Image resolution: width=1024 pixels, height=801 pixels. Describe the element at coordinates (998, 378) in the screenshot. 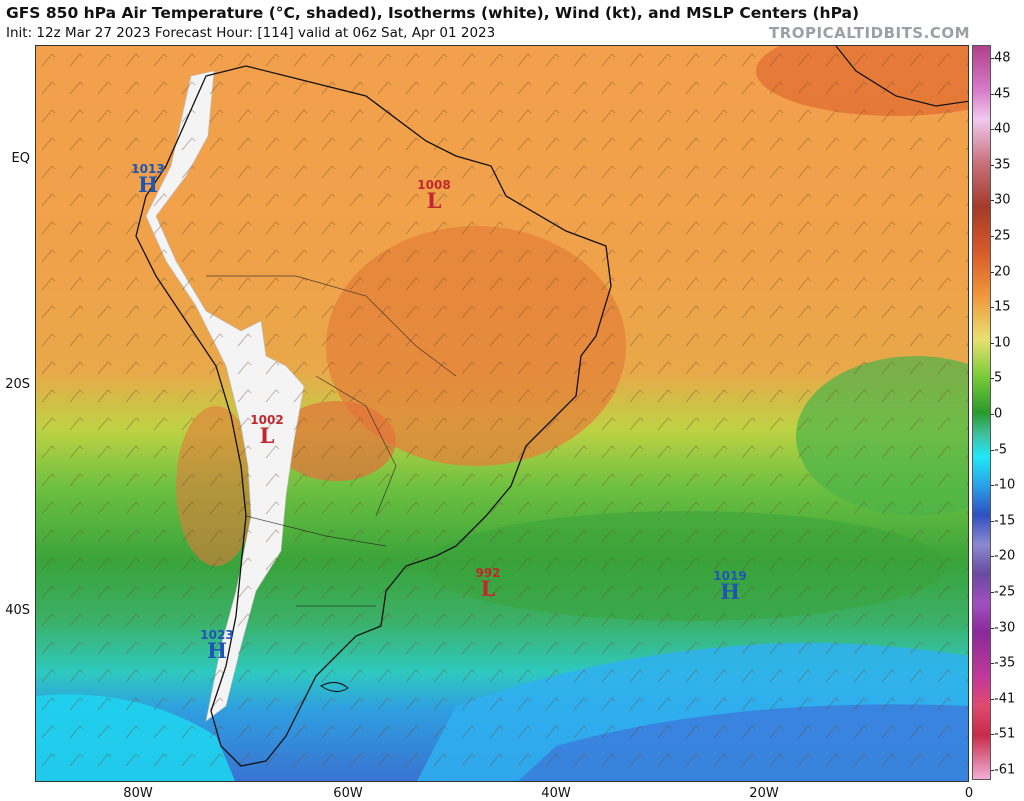

I see `colorbar-label: 5` at that location.